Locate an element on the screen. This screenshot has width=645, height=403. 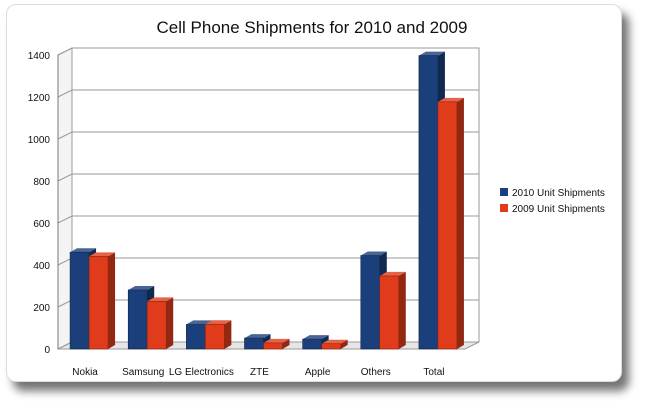
x-tick-label: ZTE is located at coordinates (259, 372).